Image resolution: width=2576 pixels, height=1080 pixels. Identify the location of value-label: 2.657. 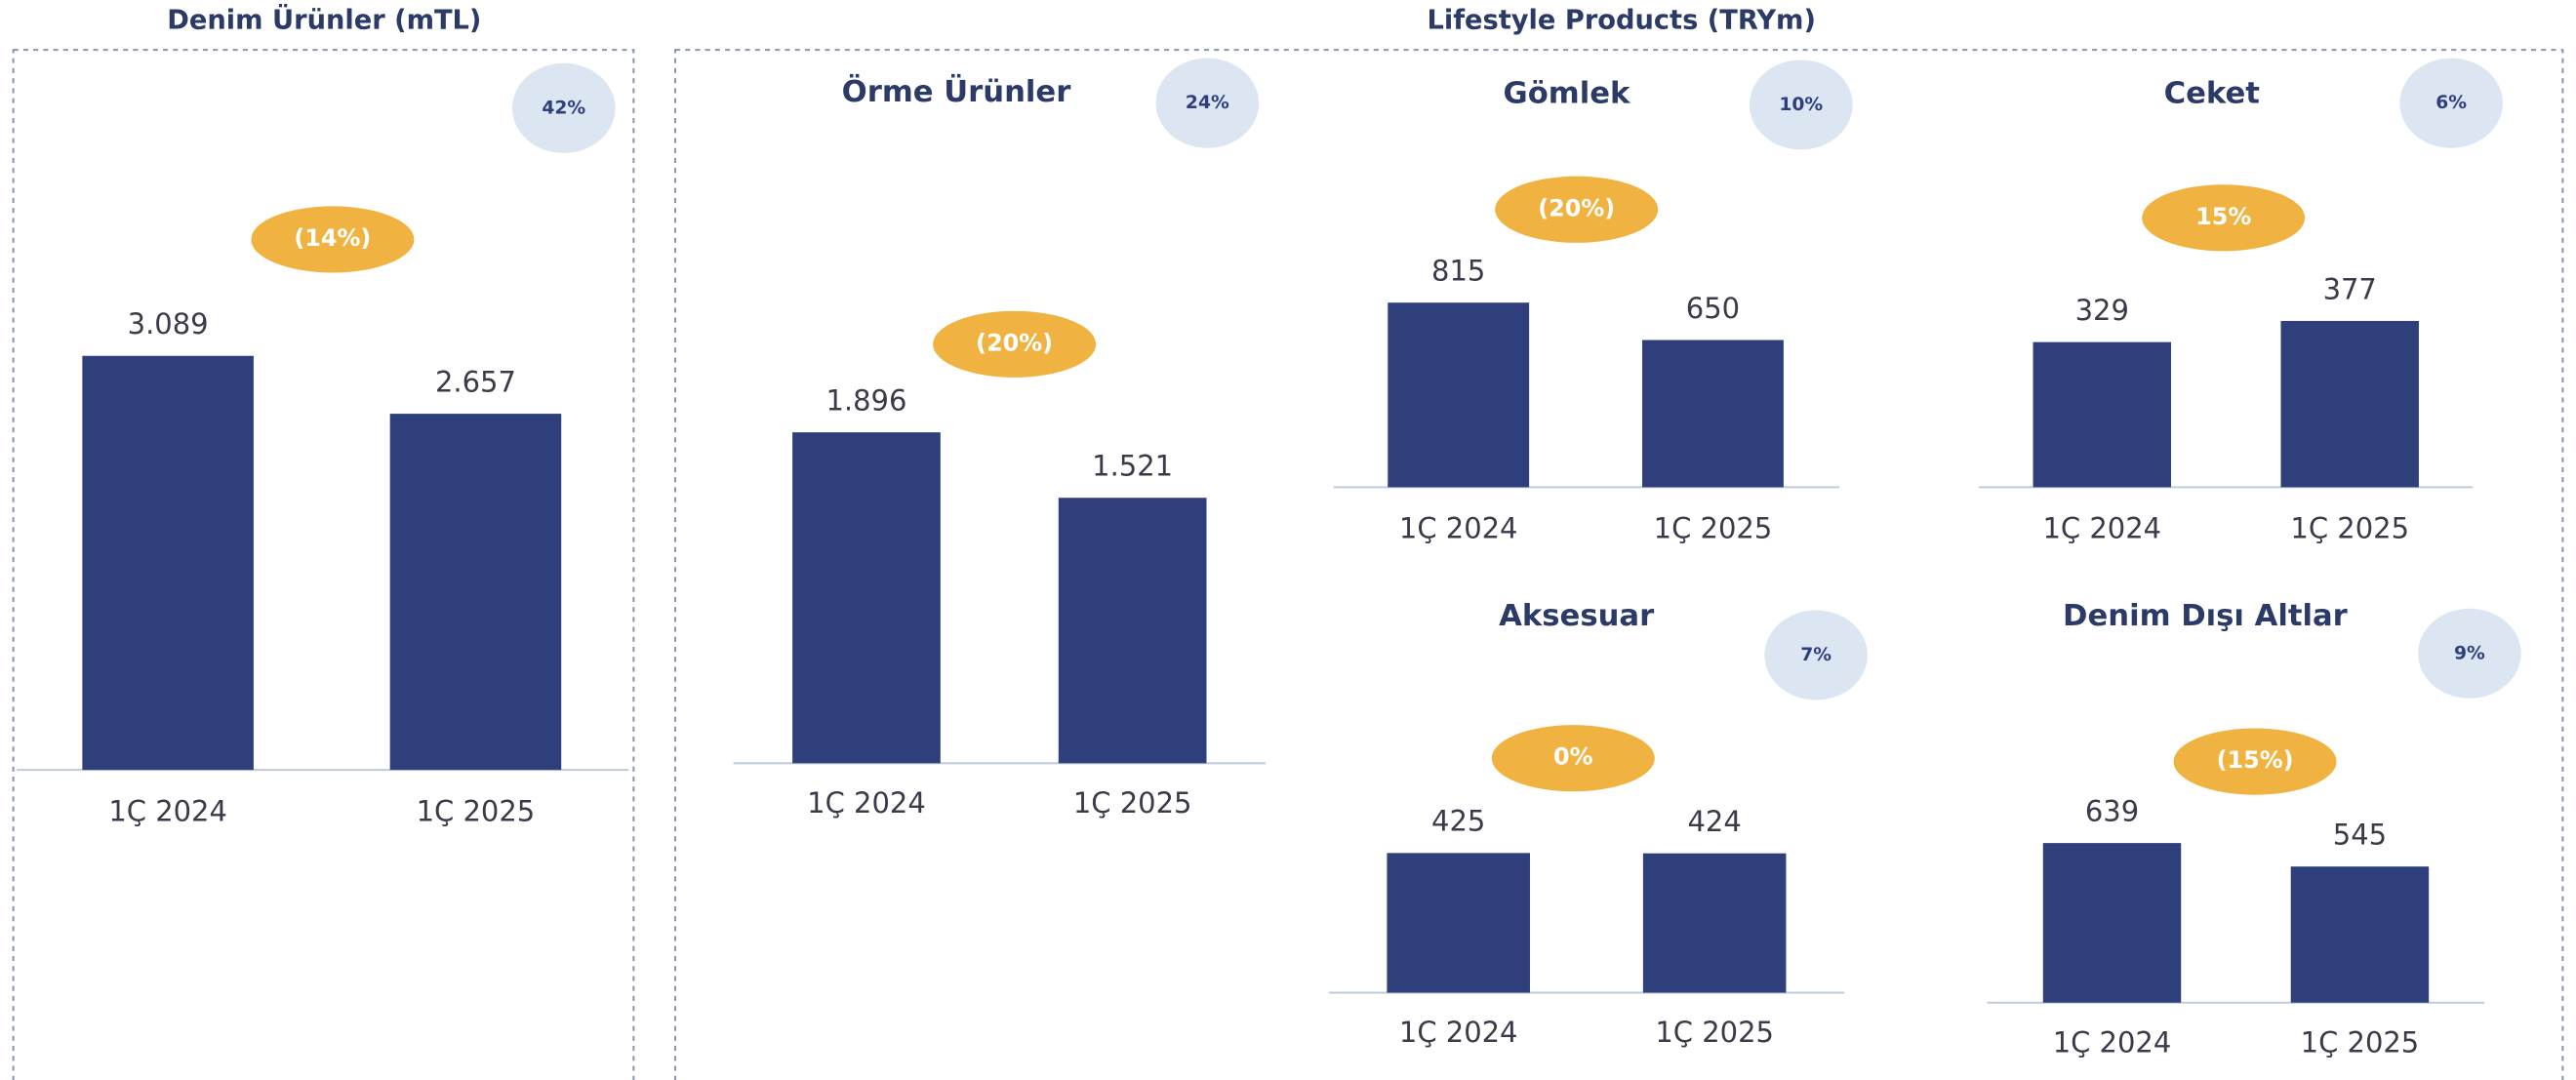
(475, 381).